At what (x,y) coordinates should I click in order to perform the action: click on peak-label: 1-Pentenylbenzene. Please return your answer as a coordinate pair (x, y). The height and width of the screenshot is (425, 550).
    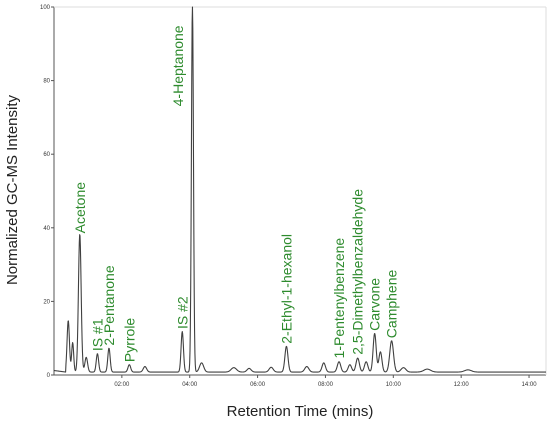
    Looking at the image, I should click on (339, 298).